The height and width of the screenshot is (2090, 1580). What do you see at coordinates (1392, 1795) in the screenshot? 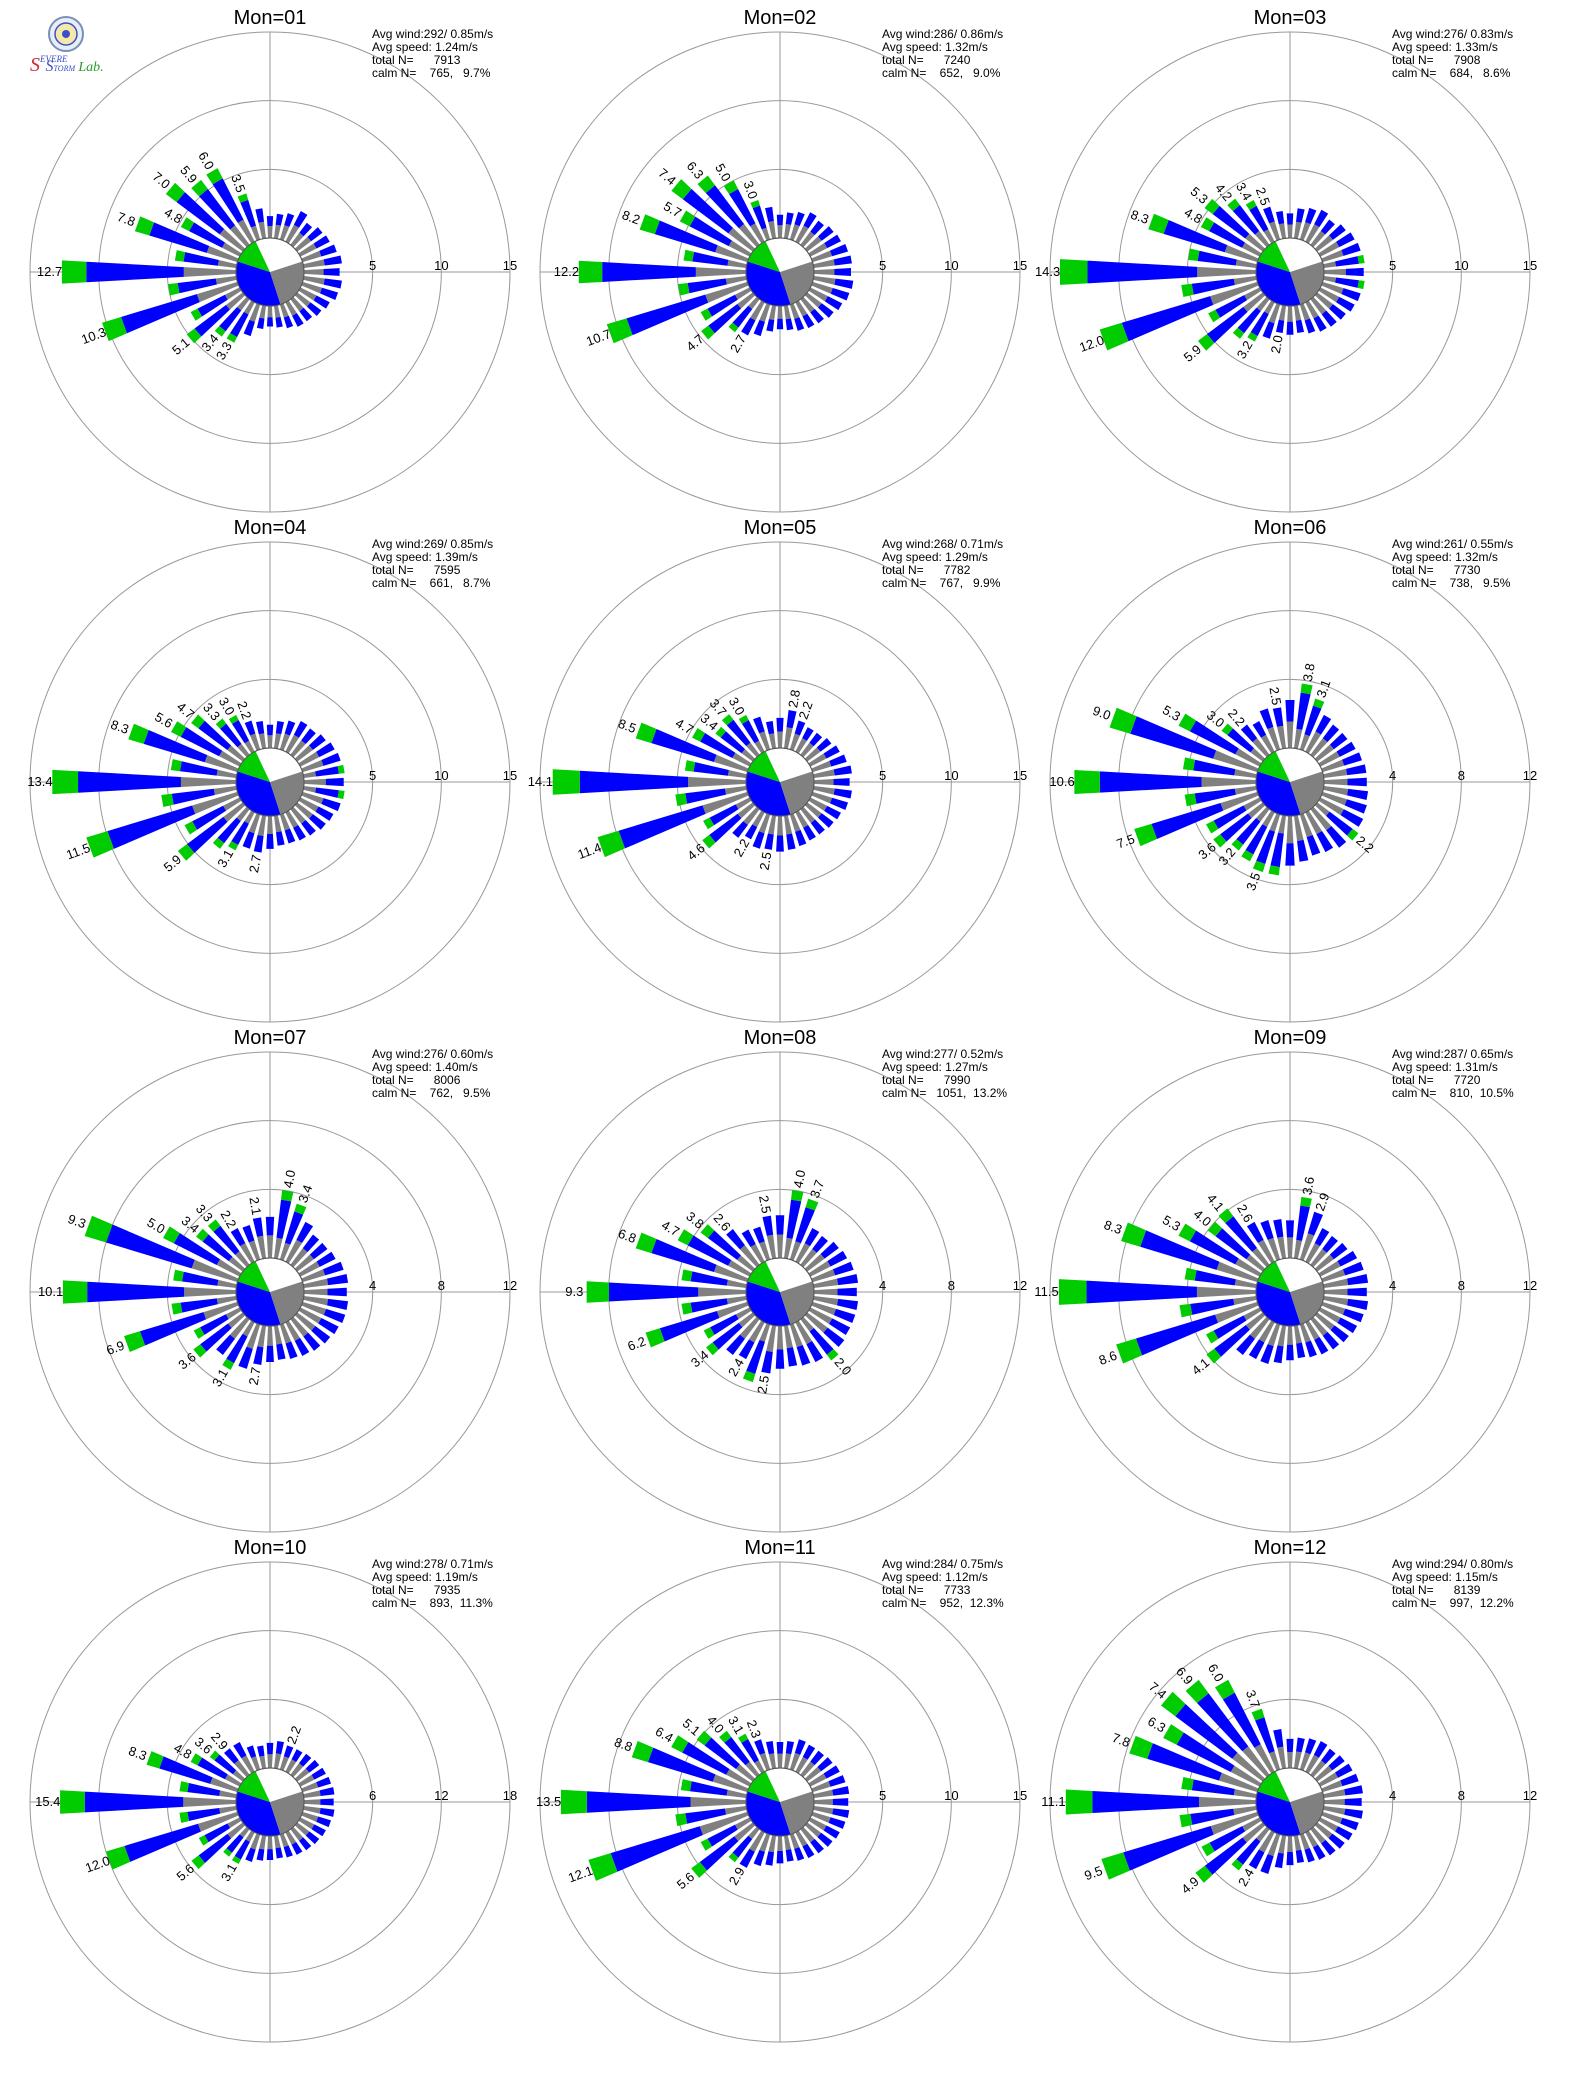
I see `ring-tick-label: 4` at bounding box center [1392, 1795].